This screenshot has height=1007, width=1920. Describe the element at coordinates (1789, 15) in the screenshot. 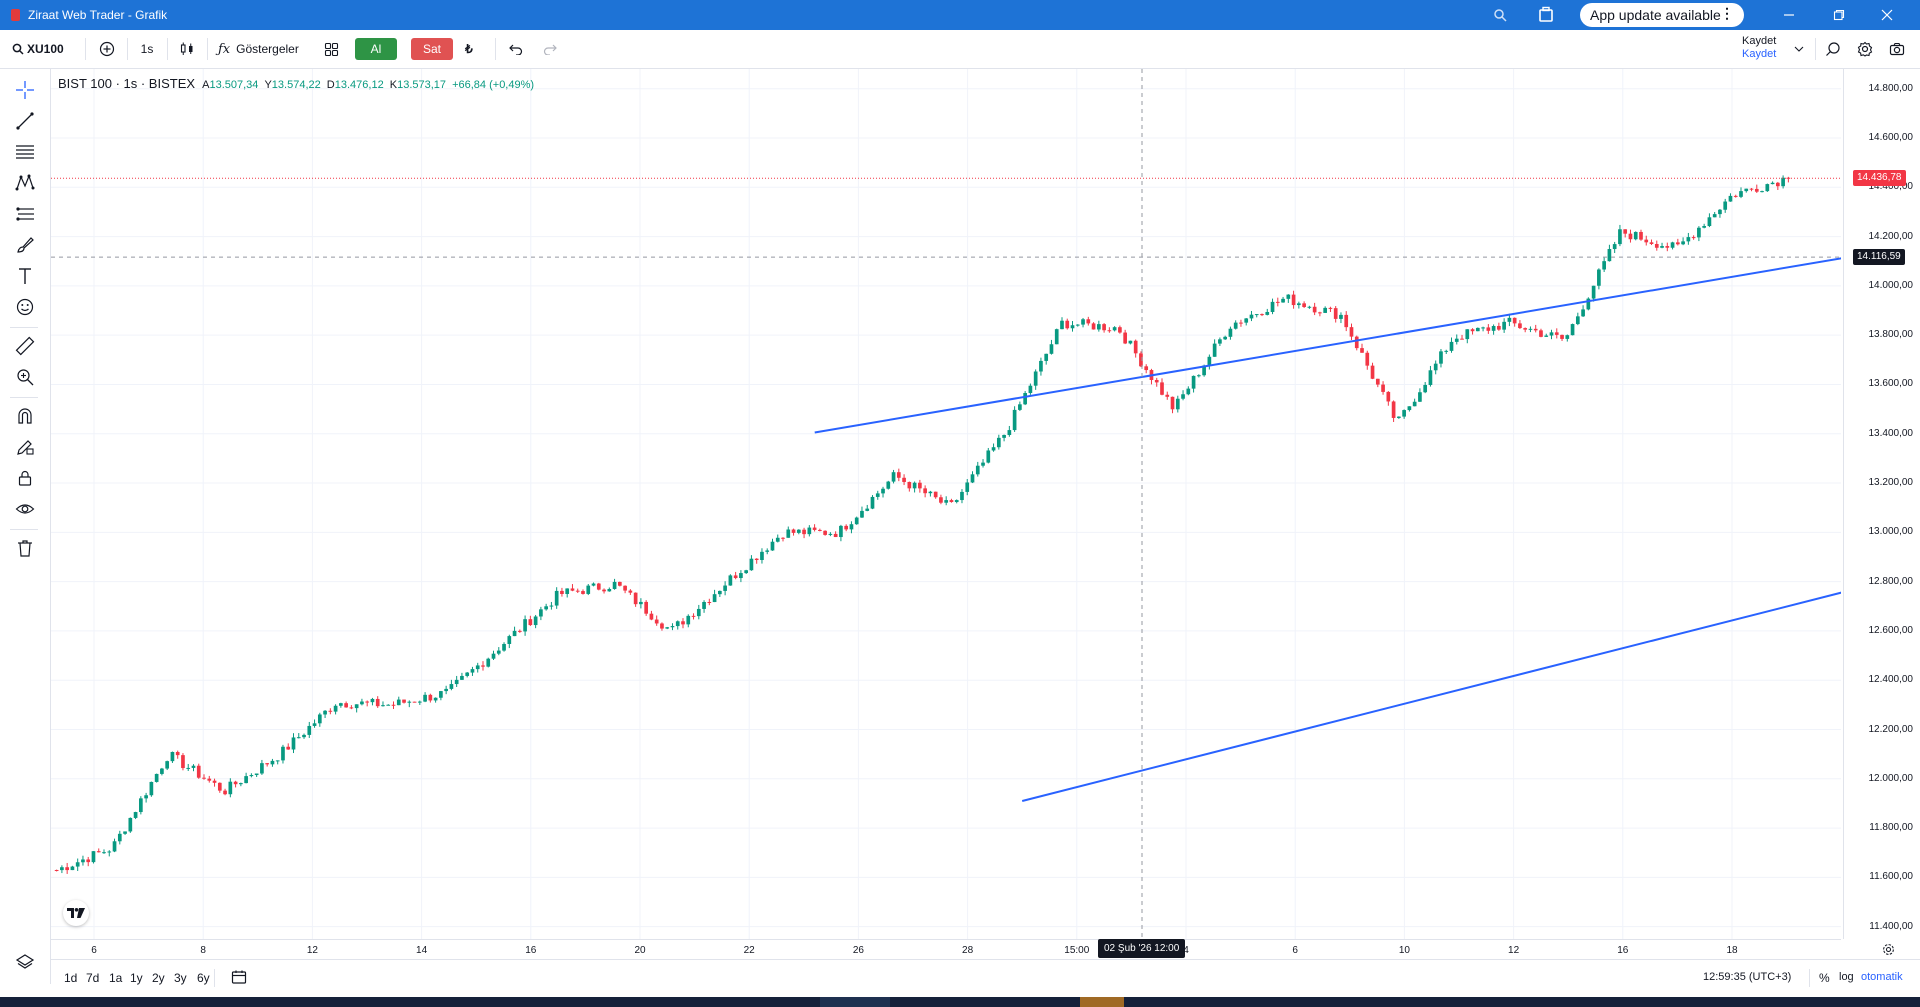

I see `minimize-icon` at that location.